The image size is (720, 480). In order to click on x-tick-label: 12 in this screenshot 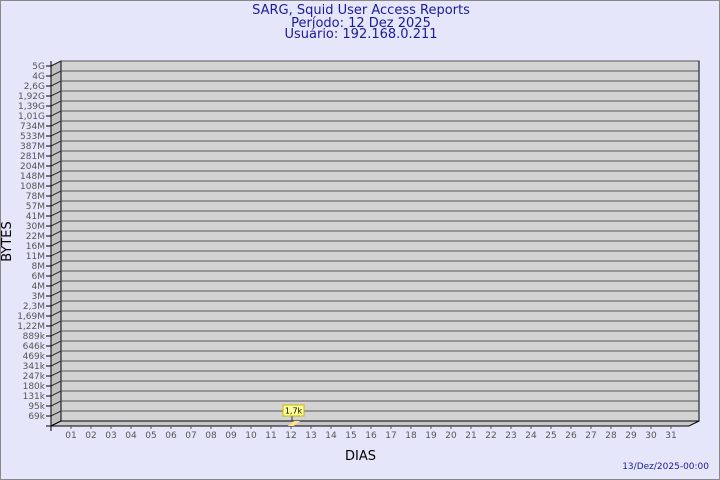, I will do `click(290, 436)`.